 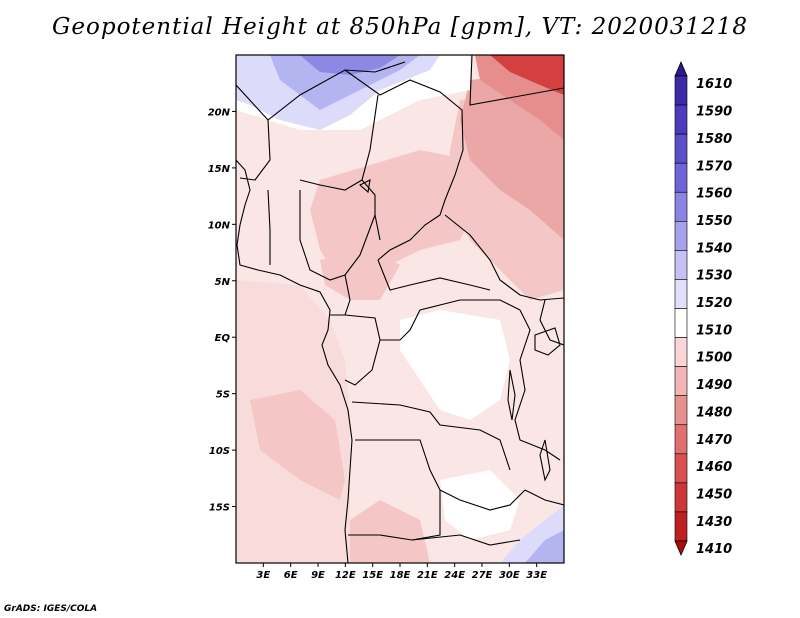 I want to click on colorbar-label: 1520, so click(x=714, y=303).